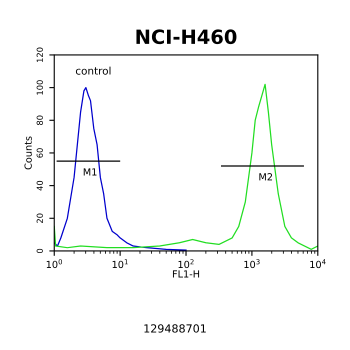 This screenshot has width=350, height=350. Describe the element at coordinates (39, 153) in the screenshot. I see `y-tick-label: 60` at that location.